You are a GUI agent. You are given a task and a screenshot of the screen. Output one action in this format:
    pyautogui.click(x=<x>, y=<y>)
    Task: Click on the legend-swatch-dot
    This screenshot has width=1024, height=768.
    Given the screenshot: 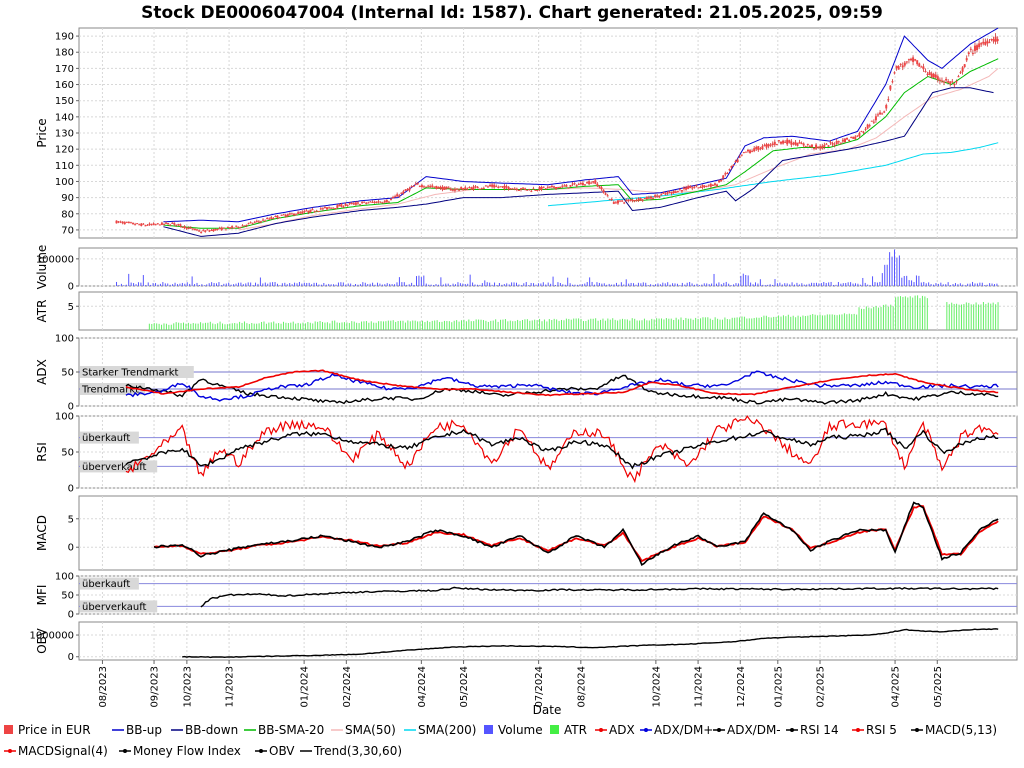 What is the action you would take?
    pyautogui.click(x=792, y=730)
    